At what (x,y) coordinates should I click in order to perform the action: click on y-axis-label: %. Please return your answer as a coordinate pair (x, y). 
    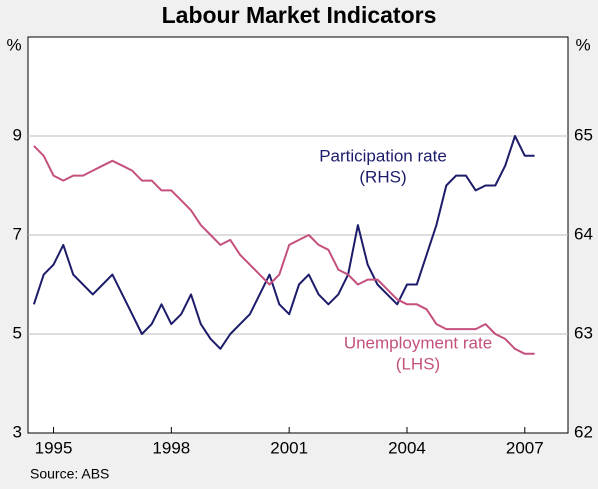
    Looking at the image, I should click on (13, 44).